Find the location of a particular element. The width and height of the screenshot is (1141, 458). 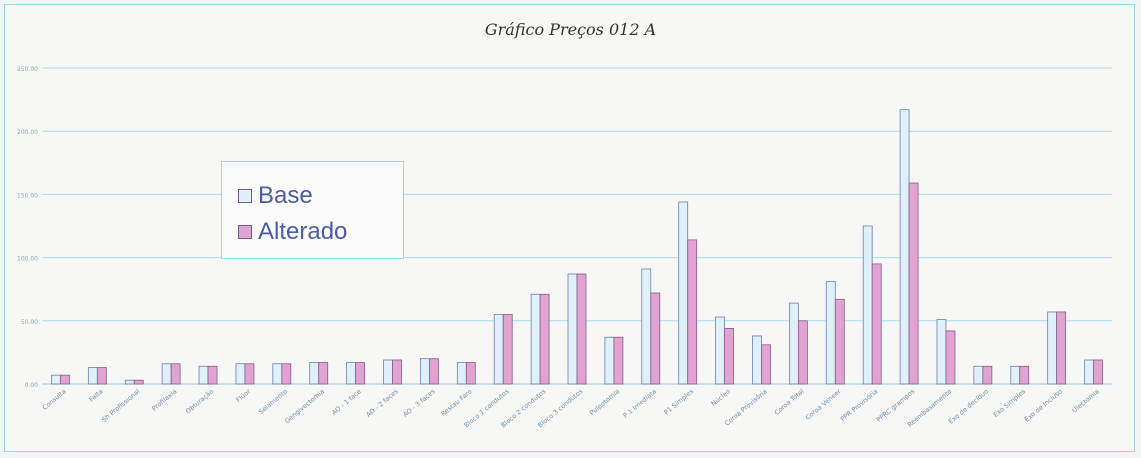

x-tick-label: Sh Profissional is located at coordinates (120, 405).